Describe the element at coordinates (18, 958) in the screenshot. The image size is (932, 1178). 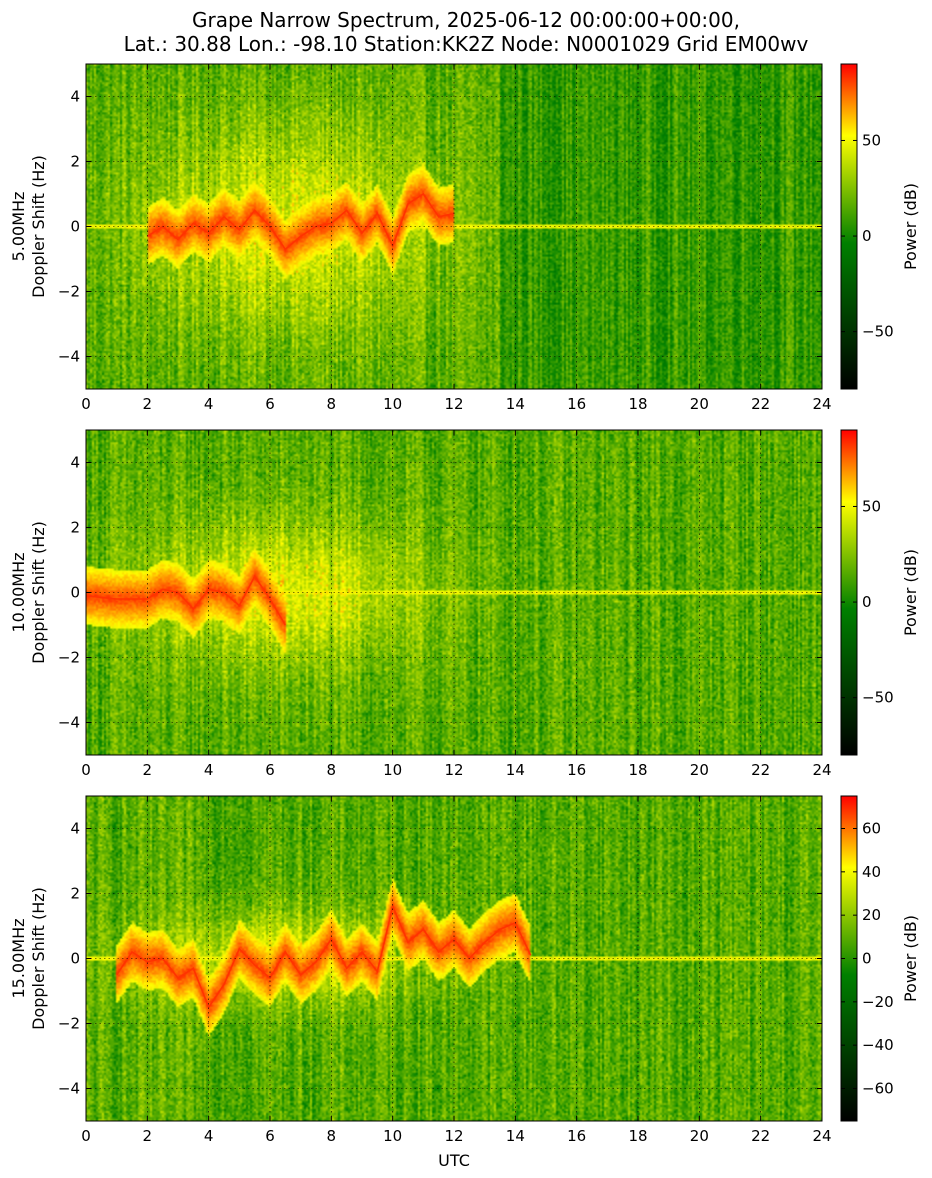
I see `y-axis-label-frequency: 15.00MHz` at that location.